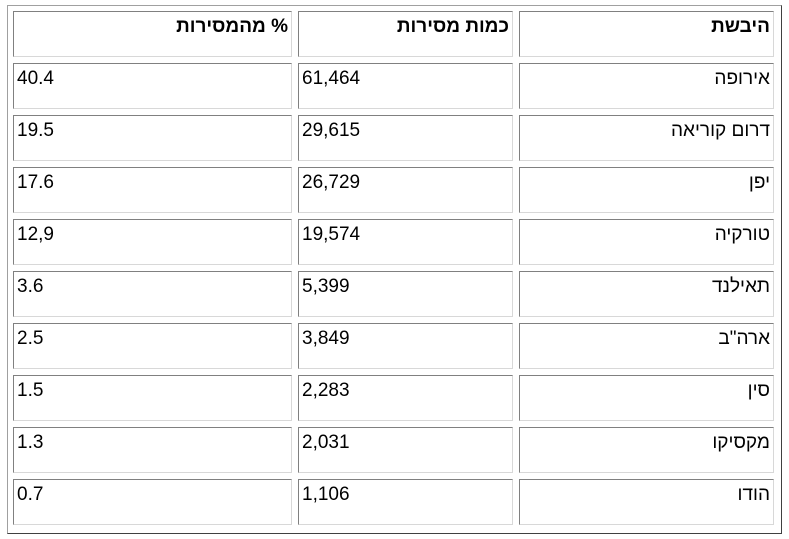  What do you see at coordinates (152, 86) in the screenshot?
I see `cell-percent: 40.4` at bounding box center [152, 86].